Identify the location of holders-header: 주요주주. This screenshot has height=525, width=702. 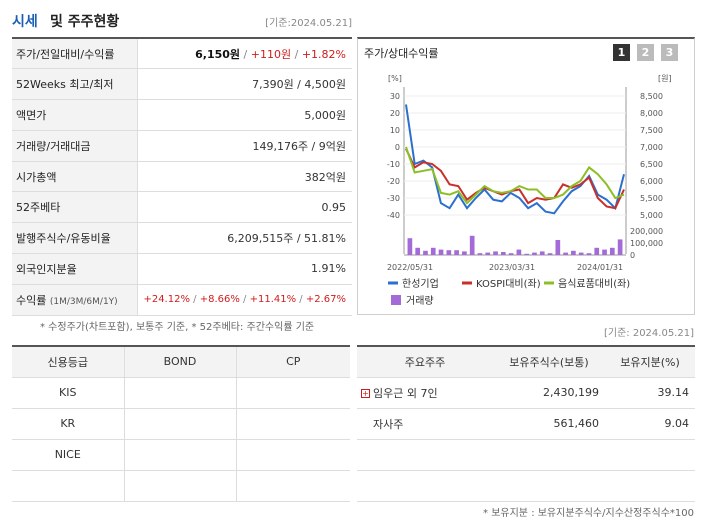
(425, 362).